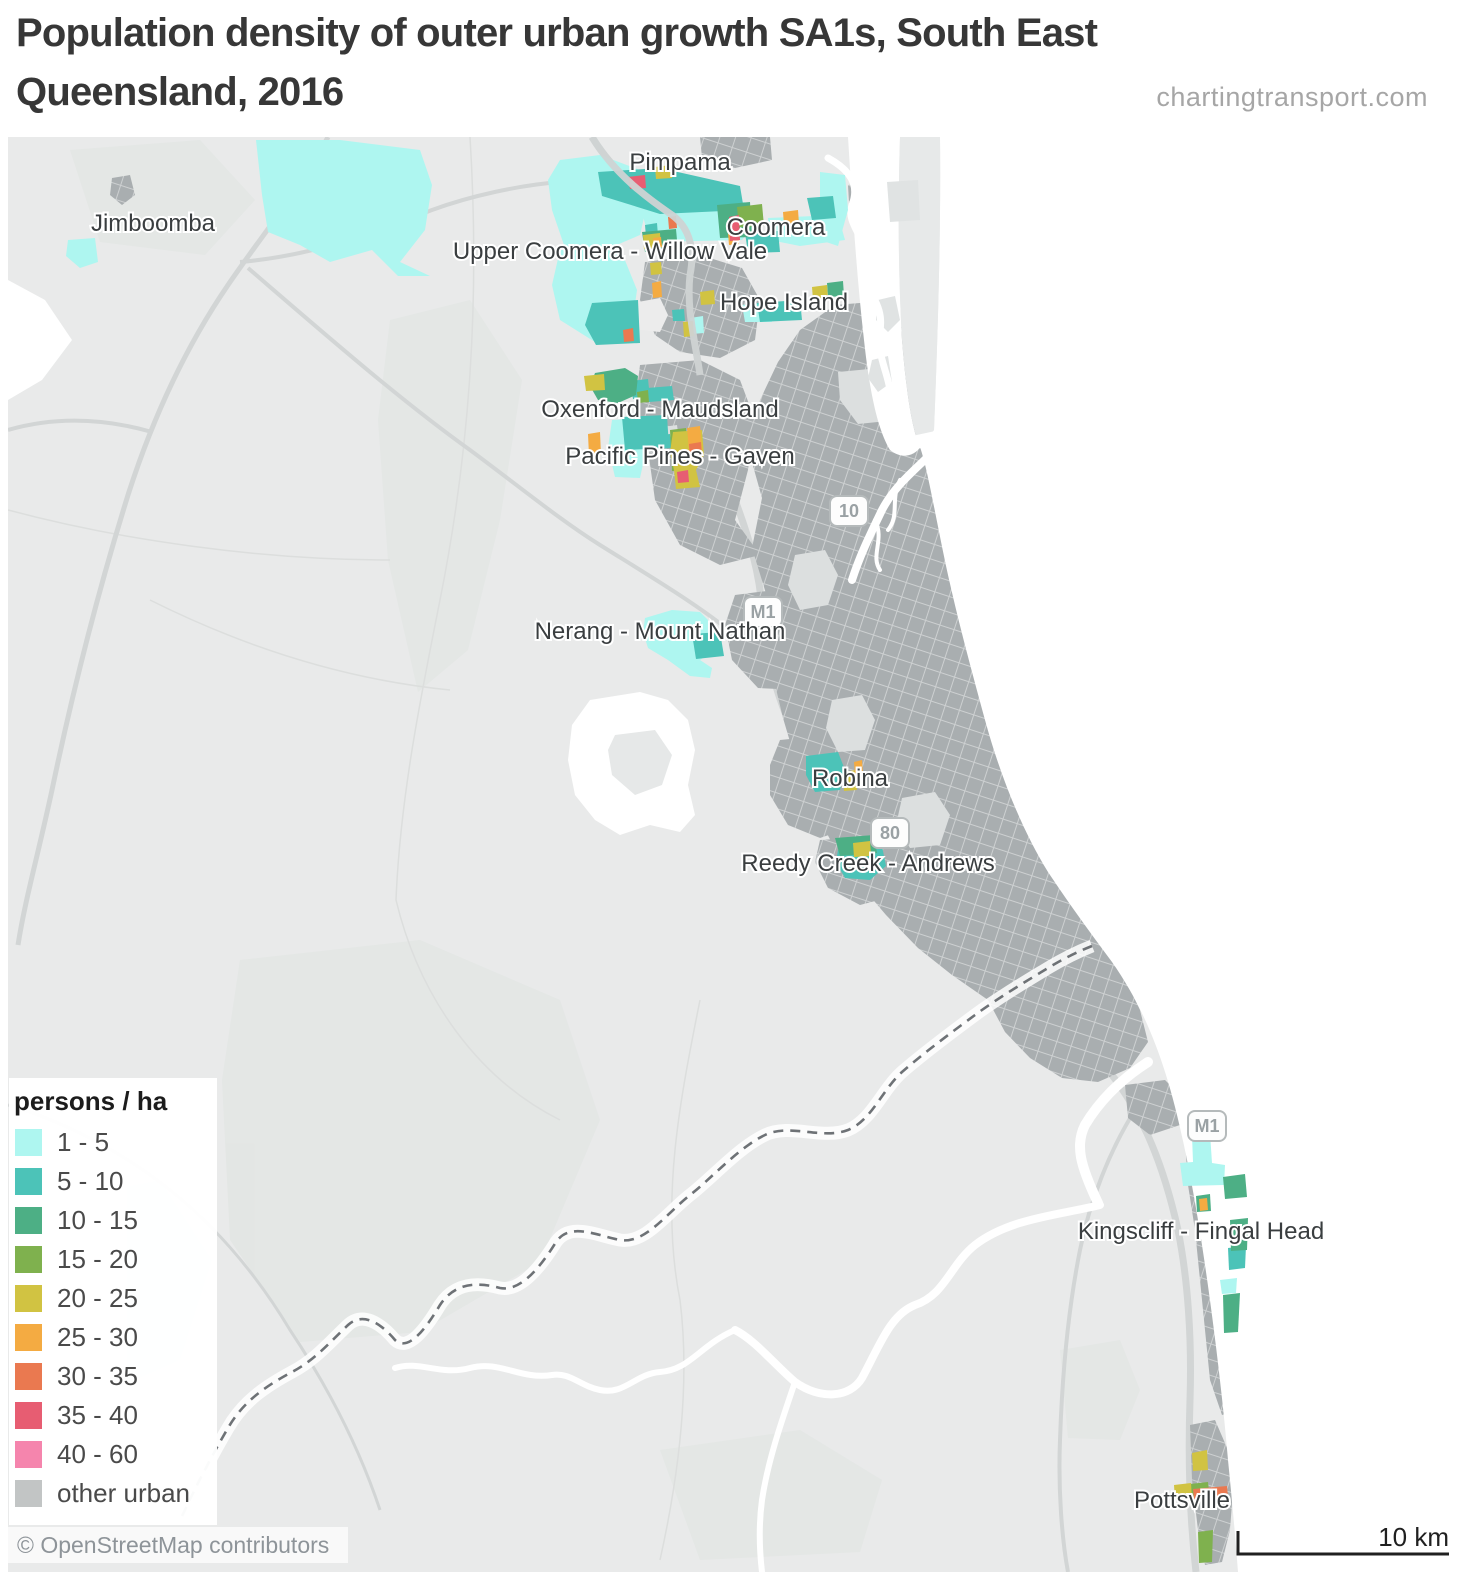 Image resolution: width=1474 pixels, height=1572 pixels. What do you see at coordinates (884, 296) in the screenshot?
I see `broadwater` at bounding box center [884, 296].